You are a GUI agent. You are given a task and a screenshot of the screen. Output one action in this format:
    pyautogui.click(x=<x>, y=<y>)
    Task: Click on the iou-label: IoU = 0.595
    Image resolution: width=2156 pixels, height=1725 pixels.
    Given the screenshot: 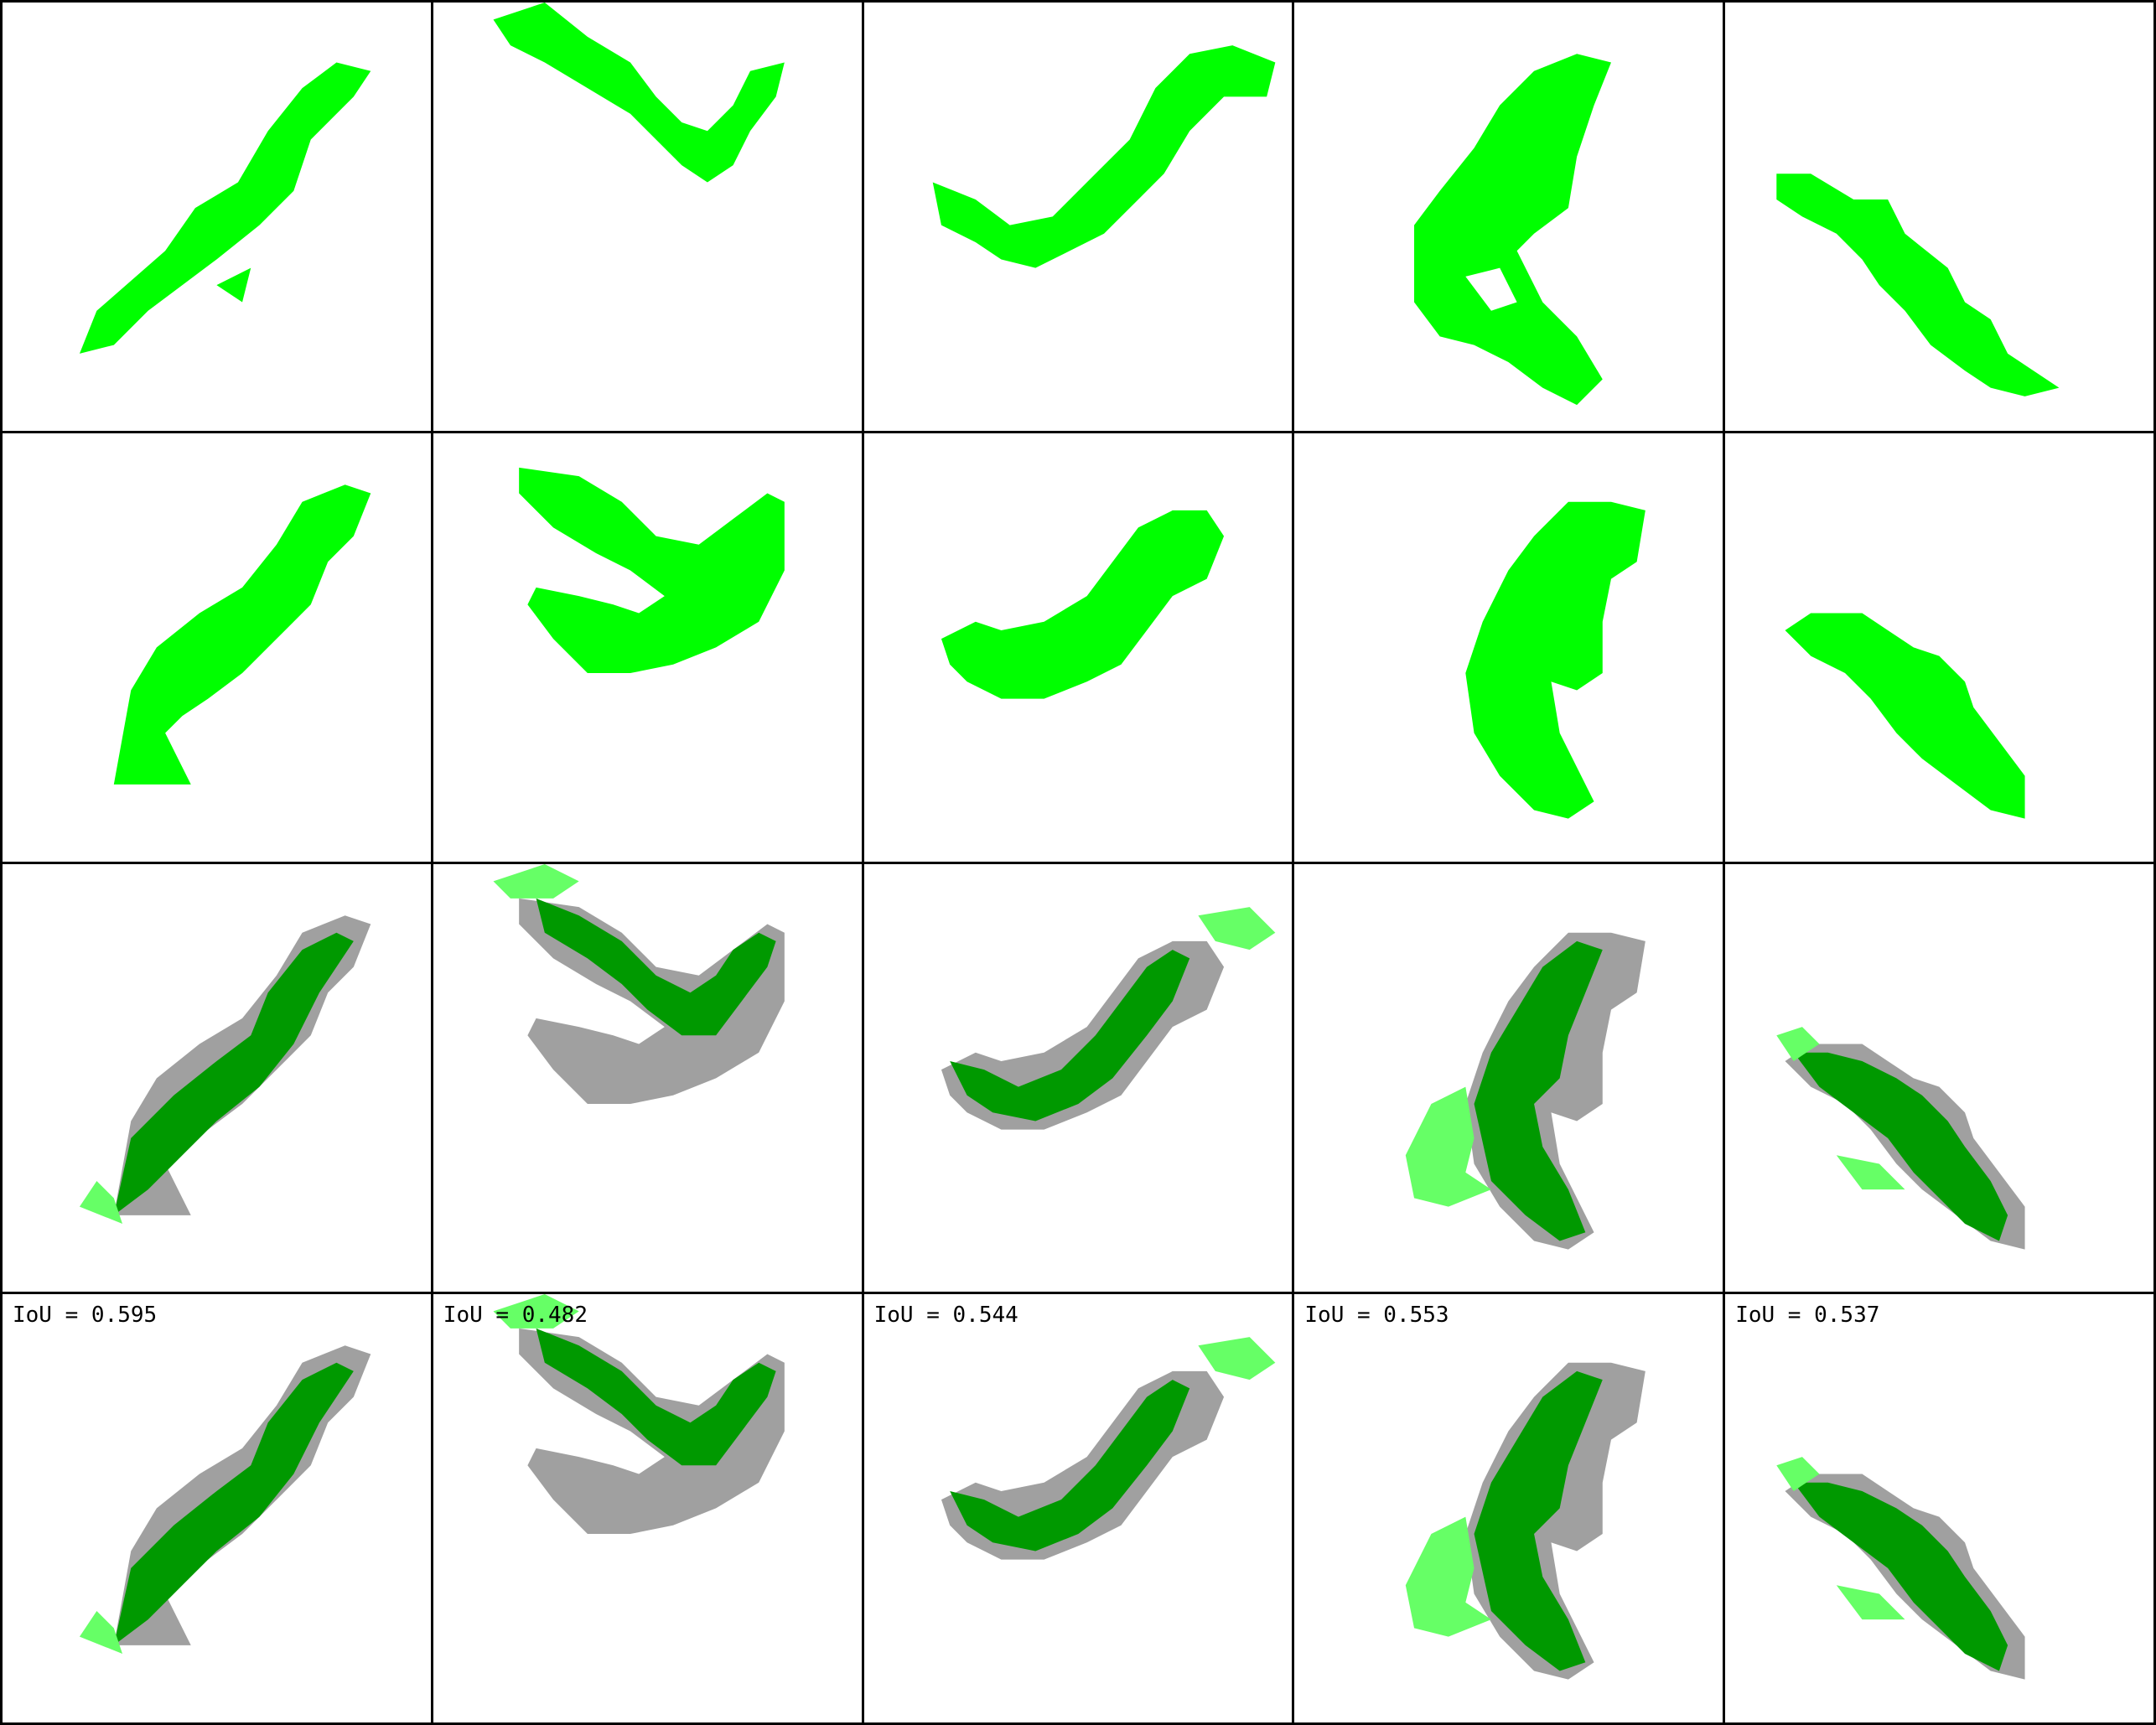 What is the action you would take?
    pyautogui.click(x=85, y=1316)
    